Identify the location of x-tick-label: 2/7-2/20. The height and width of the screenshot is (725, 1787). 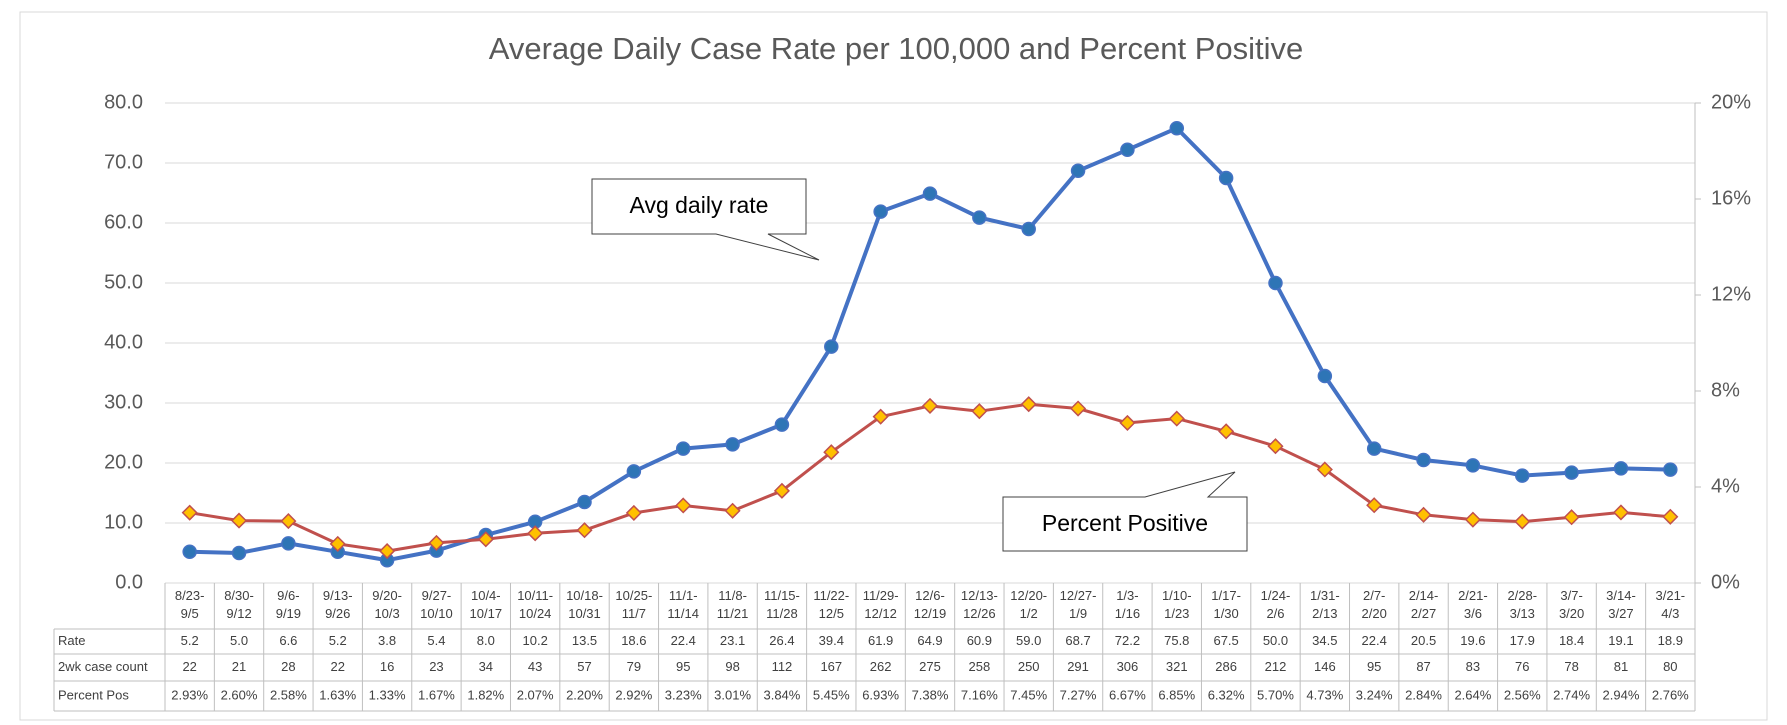
(1374, 604).